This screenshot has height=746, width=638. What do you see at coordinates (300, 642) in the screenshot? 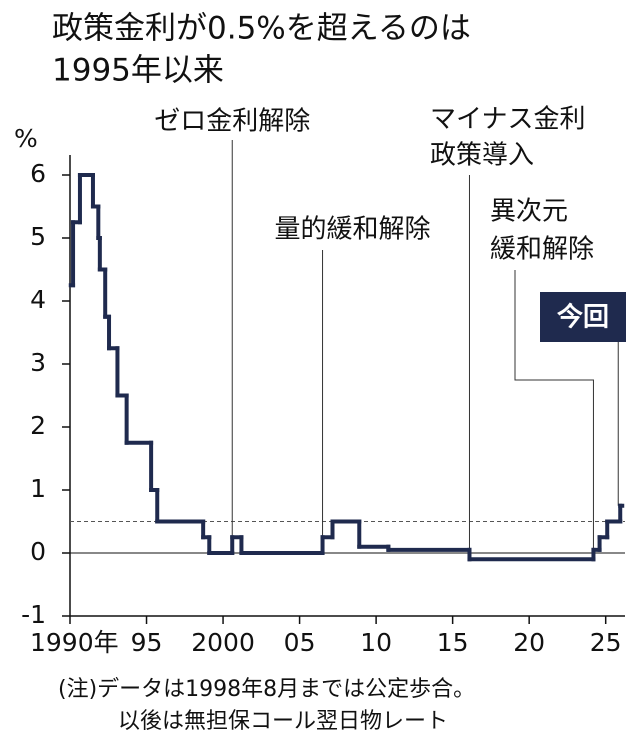
I see `x-tick-label: 05` at bounding box center [300, 642].